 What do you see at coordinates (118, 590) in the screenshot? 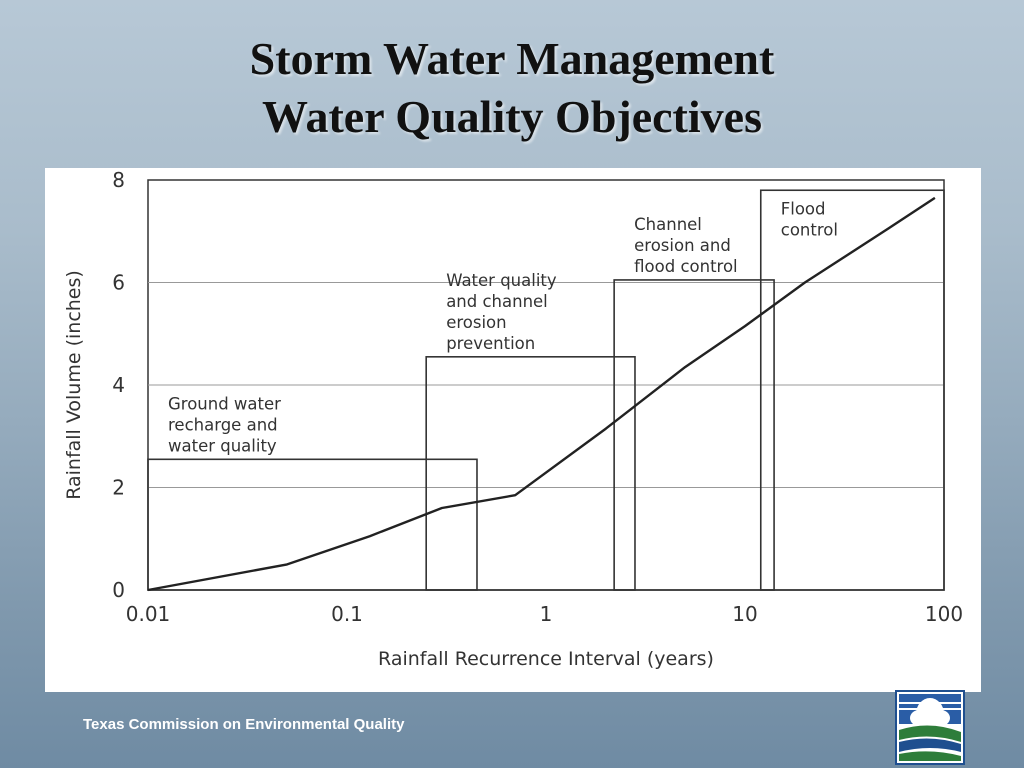
I see `y-tick-label: 0` at bounding box center [118, 590].